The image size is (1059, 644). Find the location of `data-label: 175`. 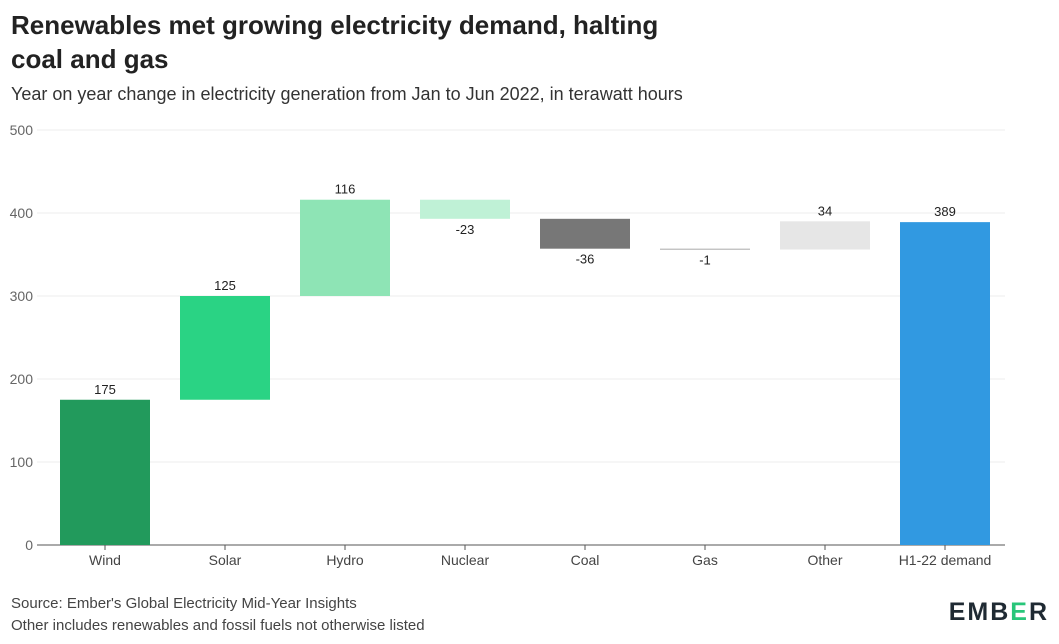

data-label: 175 is located at coordinates (105, 389).